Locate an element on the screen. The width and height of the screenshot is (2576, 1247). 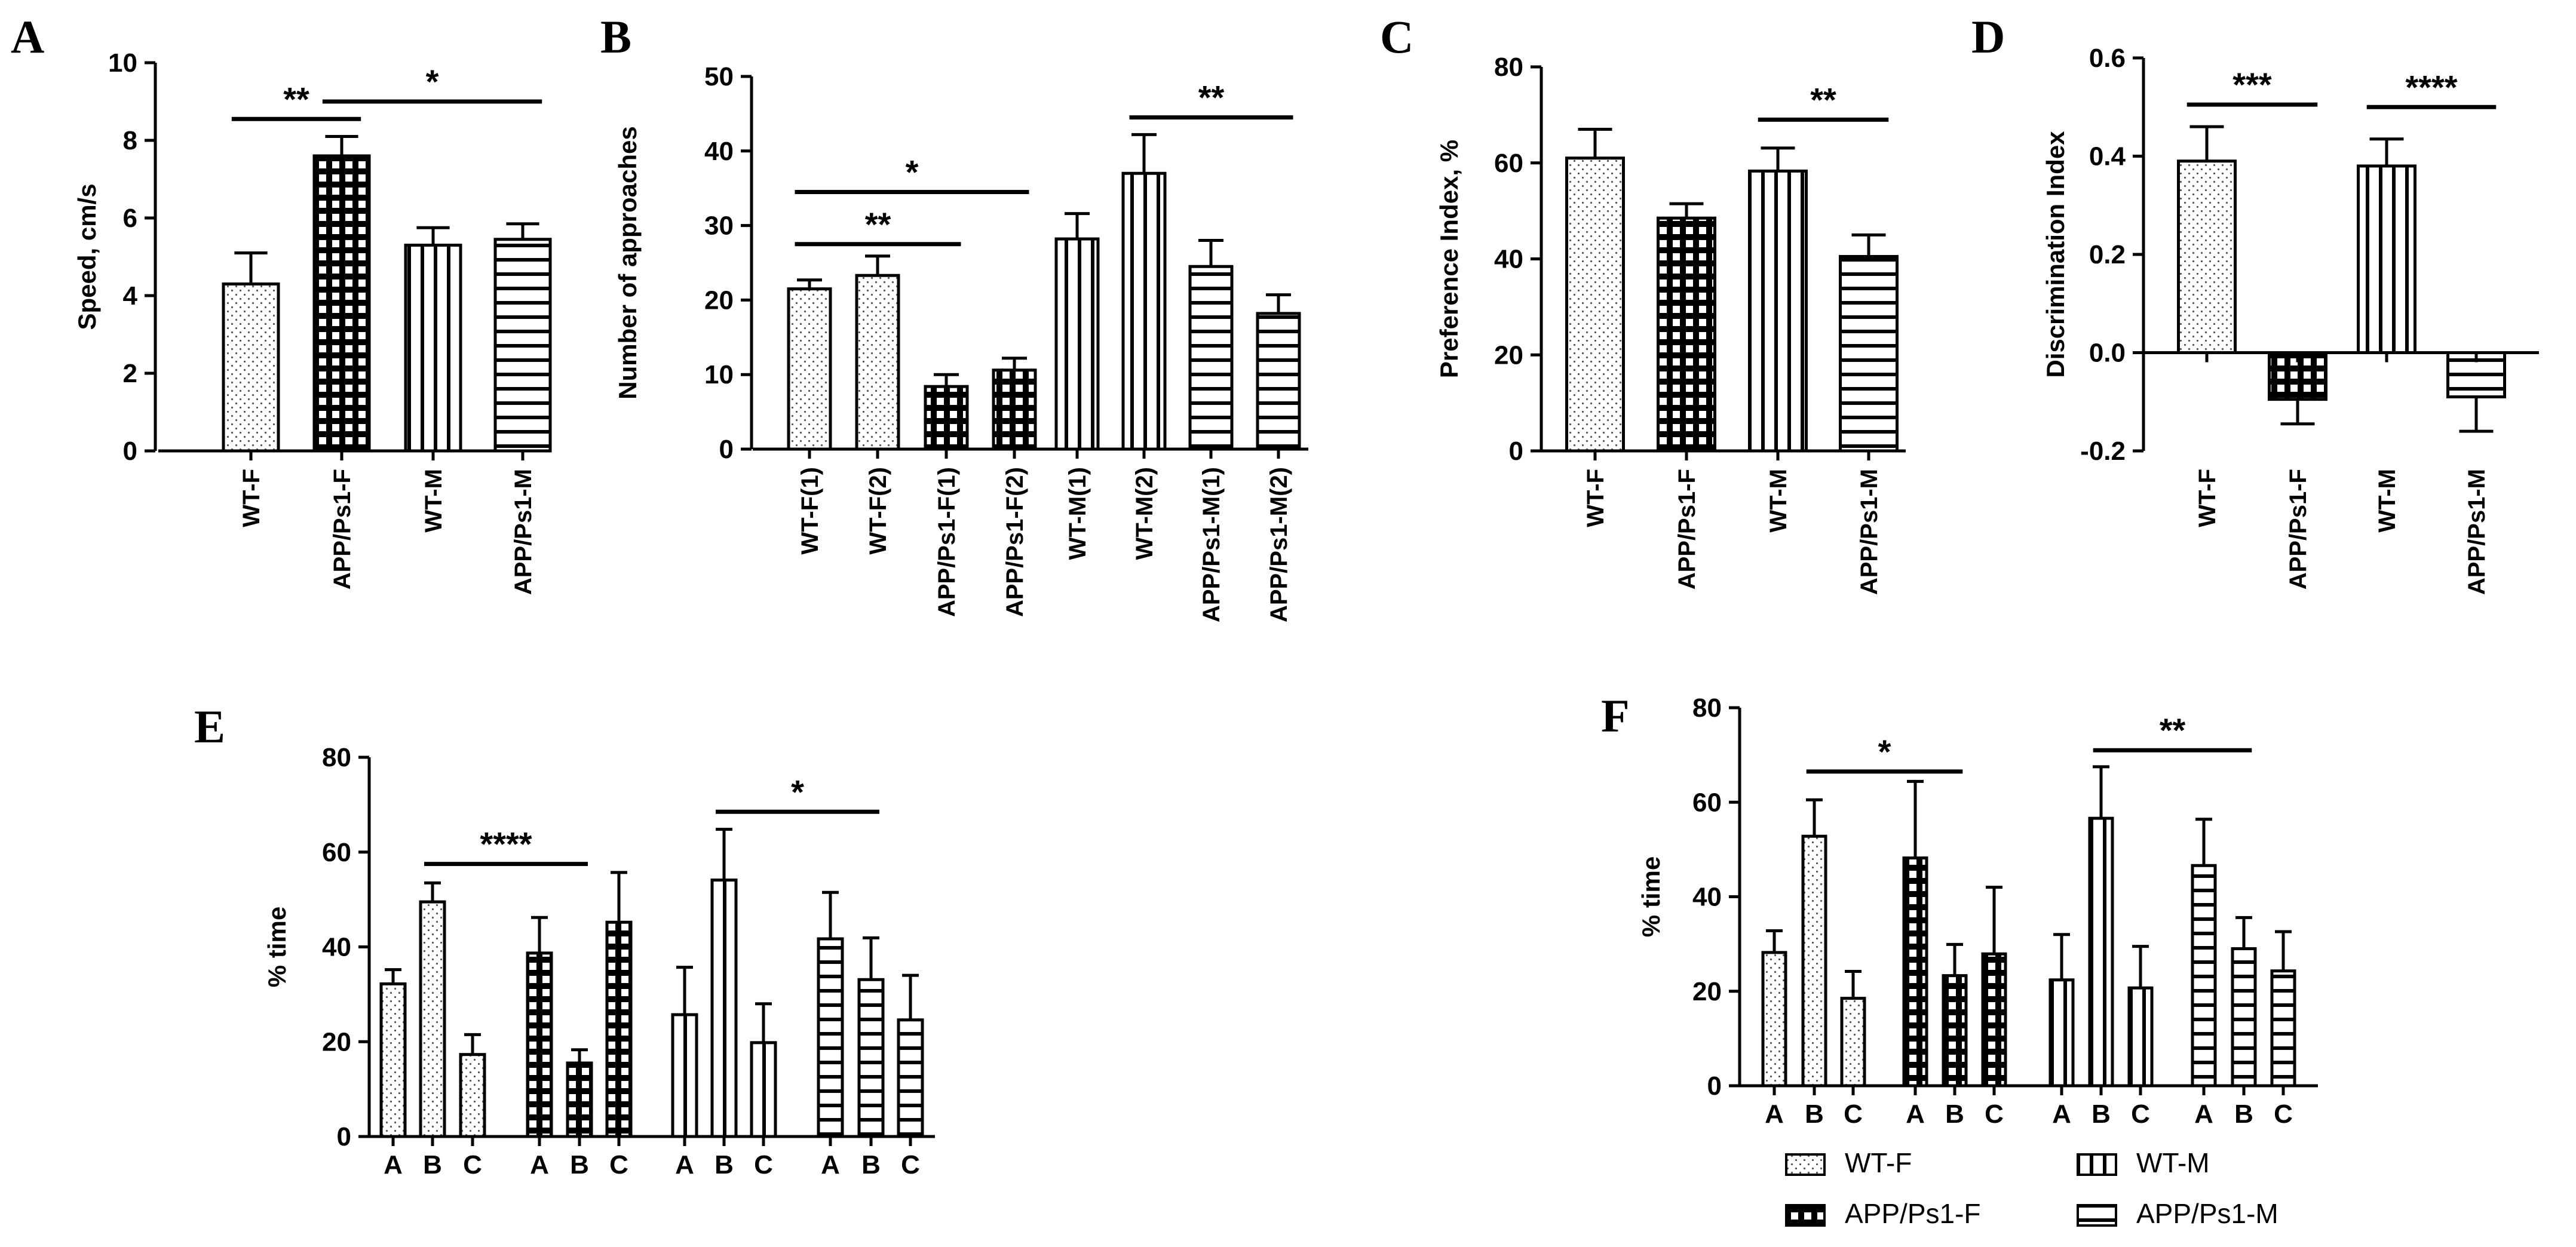
y-tick-label: 6 is located at coordinates (130, 219).